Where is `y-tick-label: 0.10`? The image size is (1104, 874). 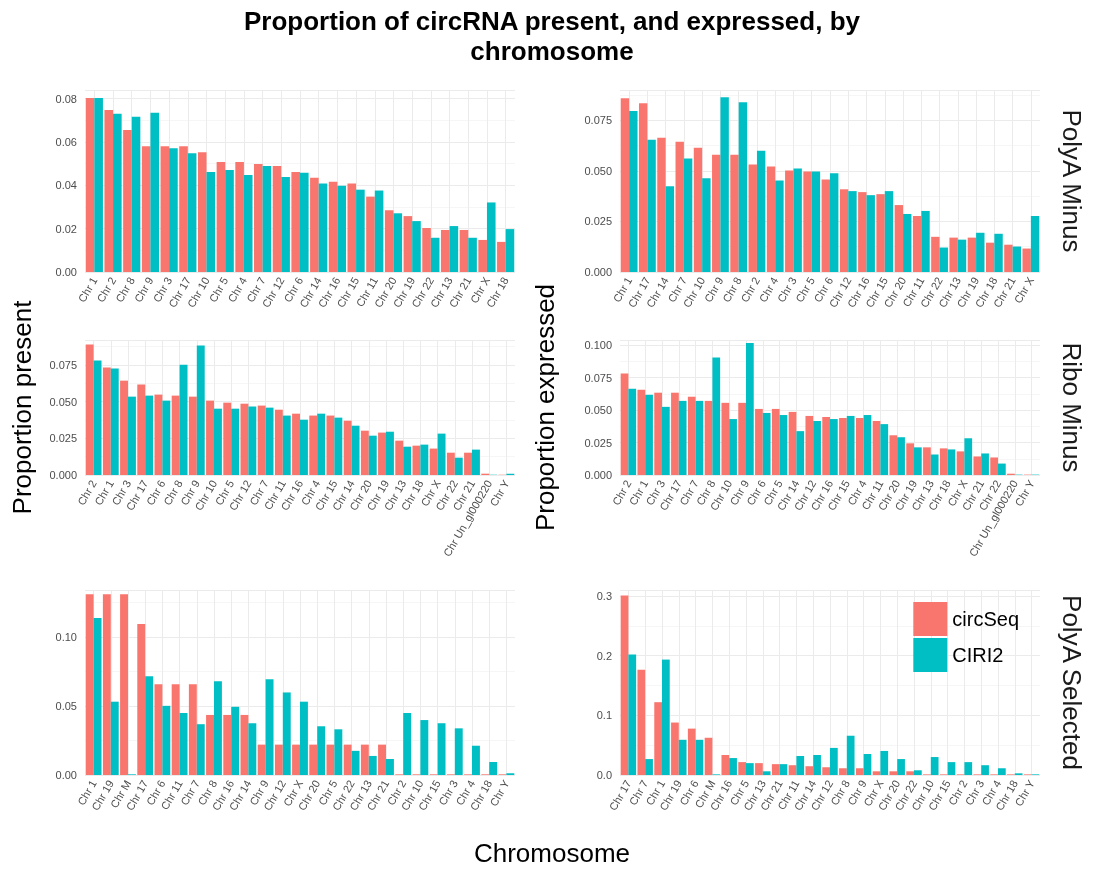 y-tick-label: 0.10 is located at coordinates (66, 636).